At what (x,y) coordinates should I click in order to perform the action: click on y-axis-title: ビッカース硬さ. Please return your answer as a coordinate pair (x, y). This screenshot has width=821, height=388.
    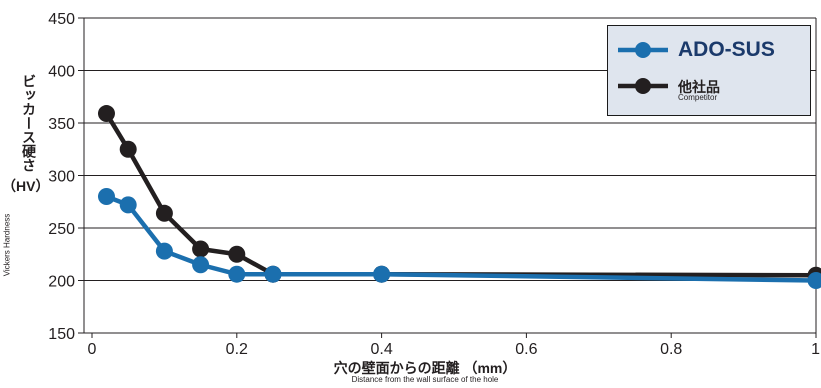
    Looking at the image, I should click on (29, 123).